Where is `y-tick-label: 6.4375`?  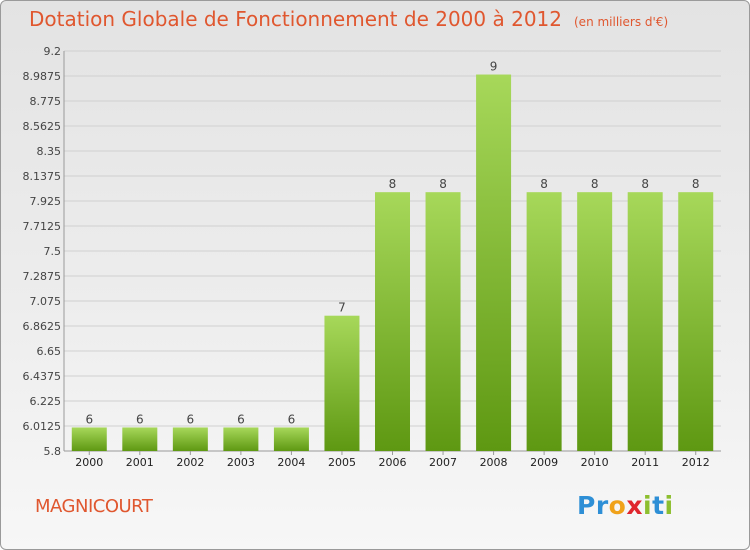
y-tick-label: 6.4375 is located at coordinates (42, 376).